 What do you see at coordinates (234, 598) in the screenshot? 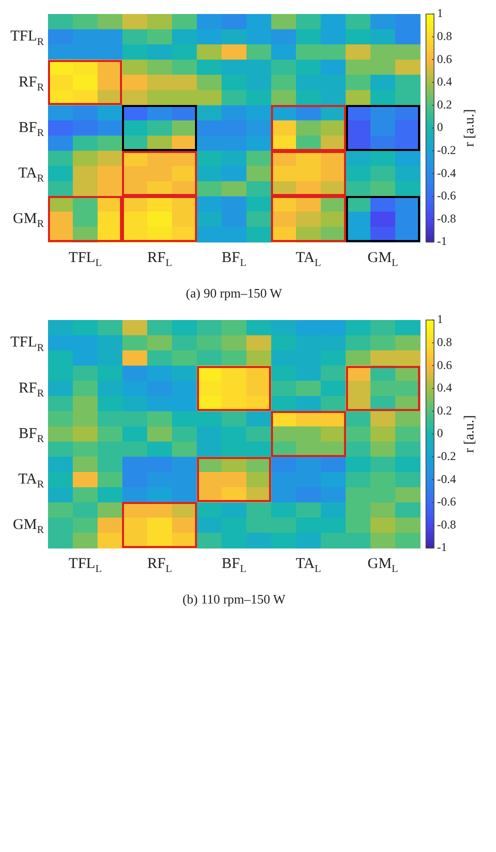
I see `text: (b) 110 rpm–150 W` at bounding box center [234, 598].